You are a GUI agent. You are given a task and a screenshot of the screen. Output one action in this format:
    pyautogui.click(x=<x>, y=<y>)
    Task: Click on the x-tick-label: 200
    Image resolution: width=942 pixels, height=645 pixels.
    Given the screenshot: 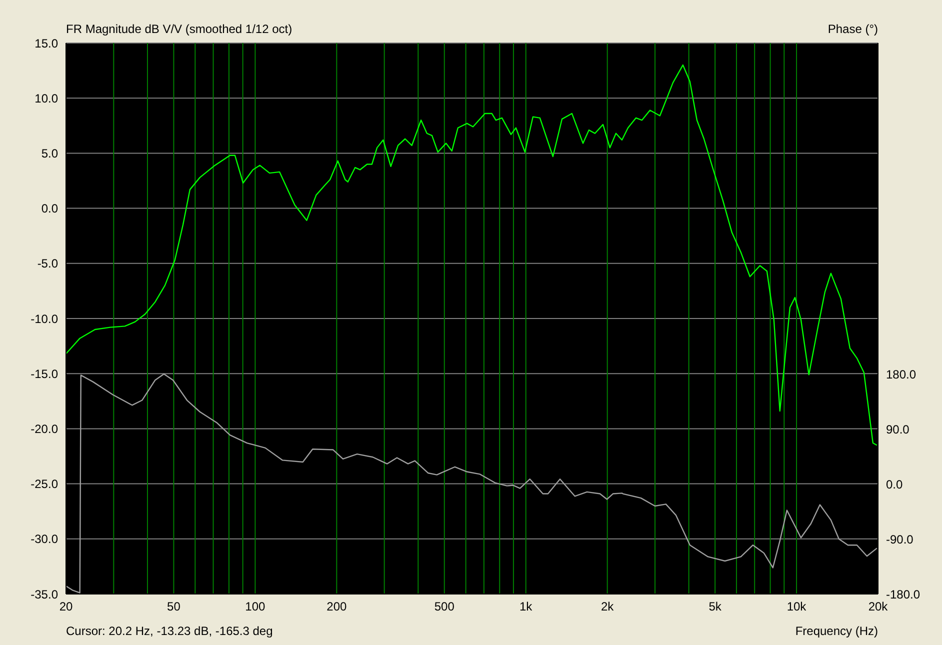 What is the action you would take?
    pyautogui.click(x=336, y=607)
    